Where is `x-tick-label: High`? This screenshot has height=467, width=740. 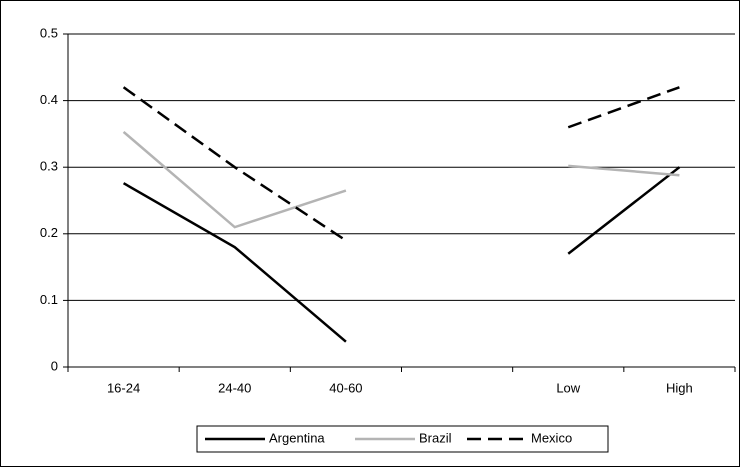 x-tick-label: High is located at coordinates (679, 387).